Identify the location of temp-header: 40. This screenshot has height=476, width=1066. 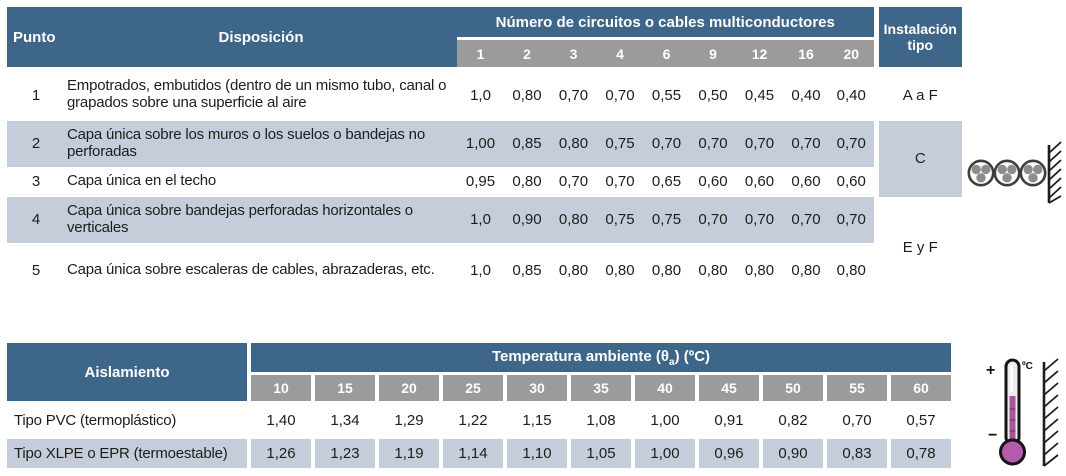
(665, 388).